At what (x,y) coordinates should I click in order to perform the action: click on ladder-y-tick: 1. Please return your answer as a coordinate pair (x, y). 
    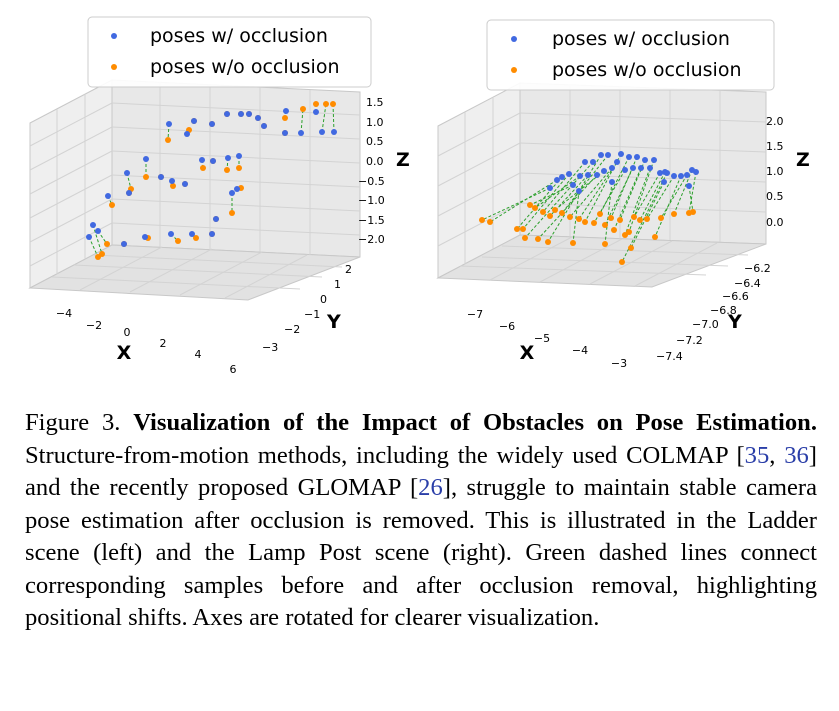
    Looking at the image, I should click on (337, 284).